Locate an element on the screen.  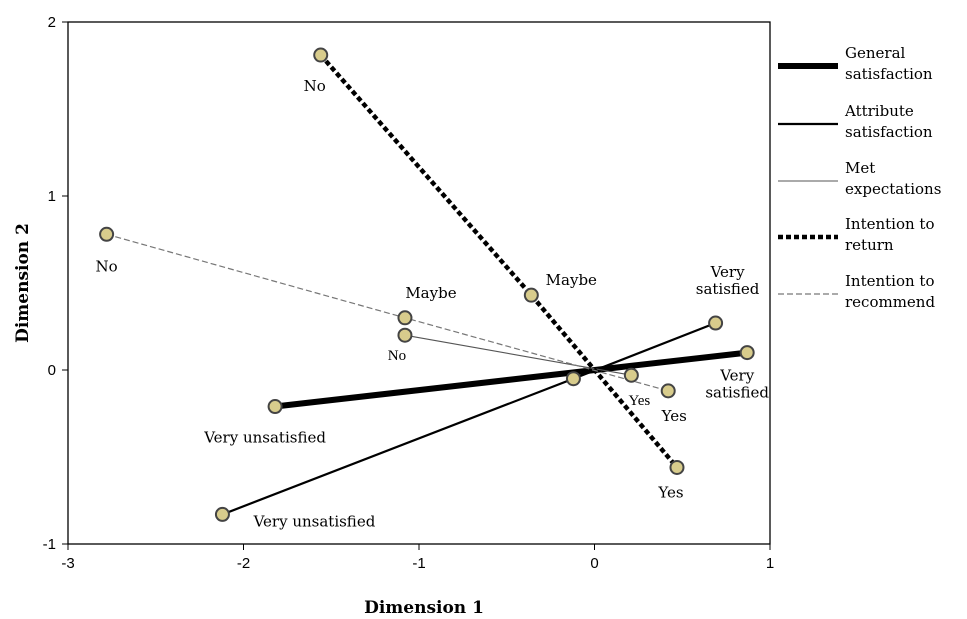
legend-label-line: Attribute is located at coordinates (879, 111).